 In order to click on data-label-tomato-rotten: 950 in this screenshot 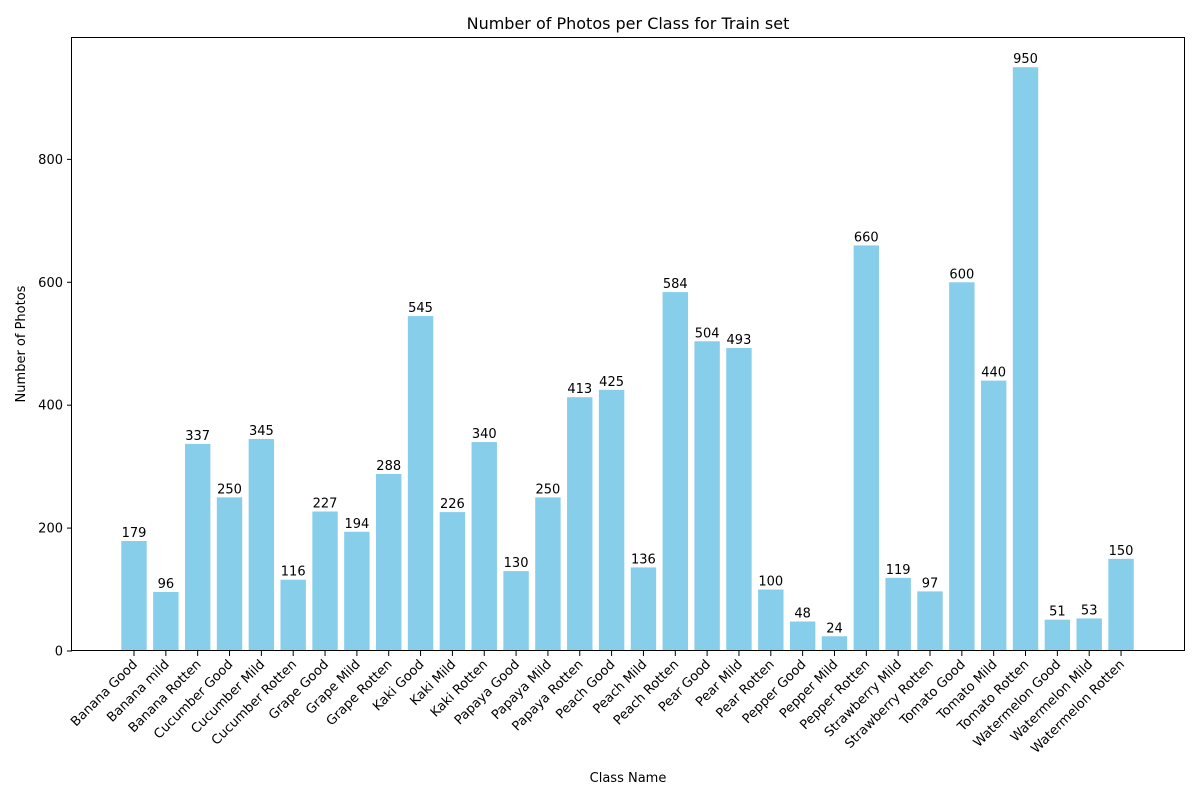, I will do `click(1025, 59)`.